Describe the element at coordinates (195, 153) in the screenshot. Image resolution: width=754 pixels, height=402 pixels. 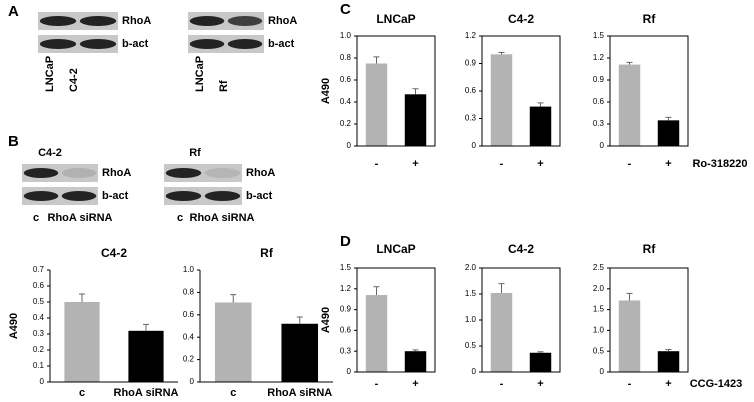
I see `blot-title: Rf` at that location.